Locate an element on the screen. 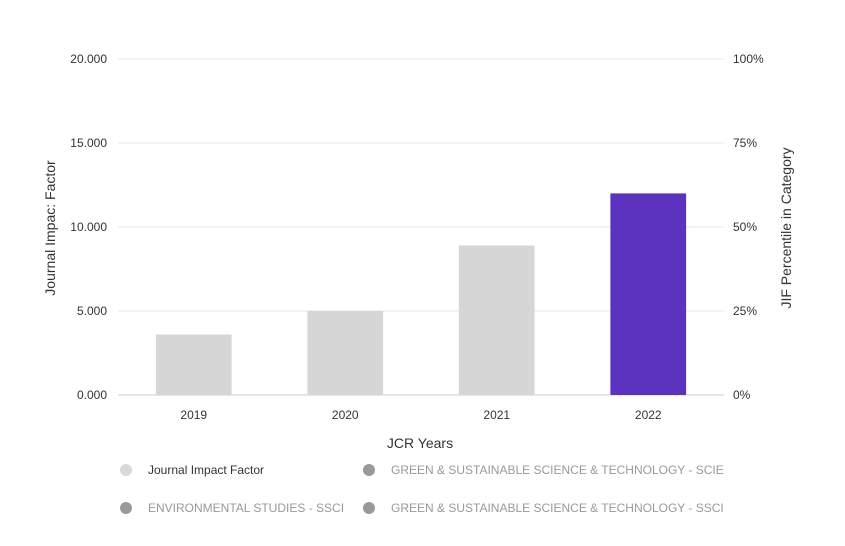 This screenshot has width=845, height=546. y2-axis-ticks: 0% 25% 50% 75% 100% is located at coordinates (748, 227).